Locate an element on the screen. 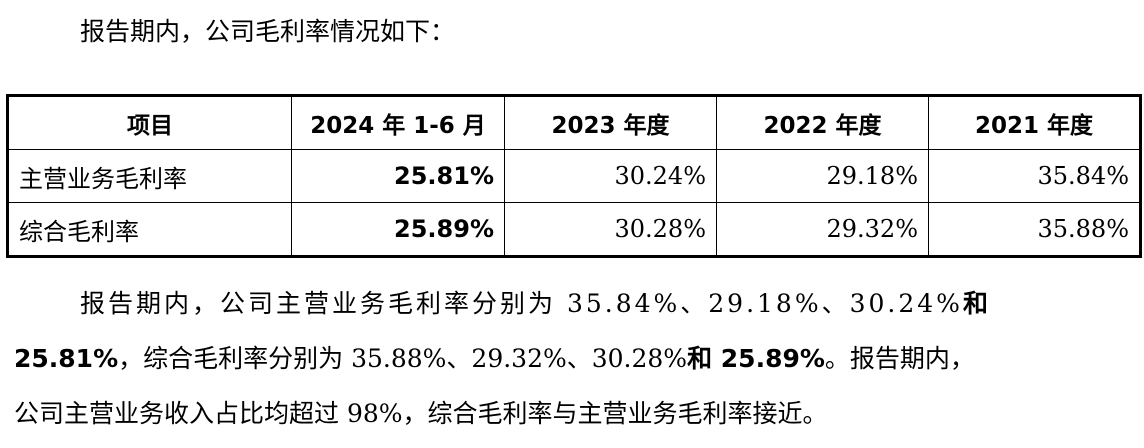  cell-value: 35.84% is located at coordinates (1034, 176).